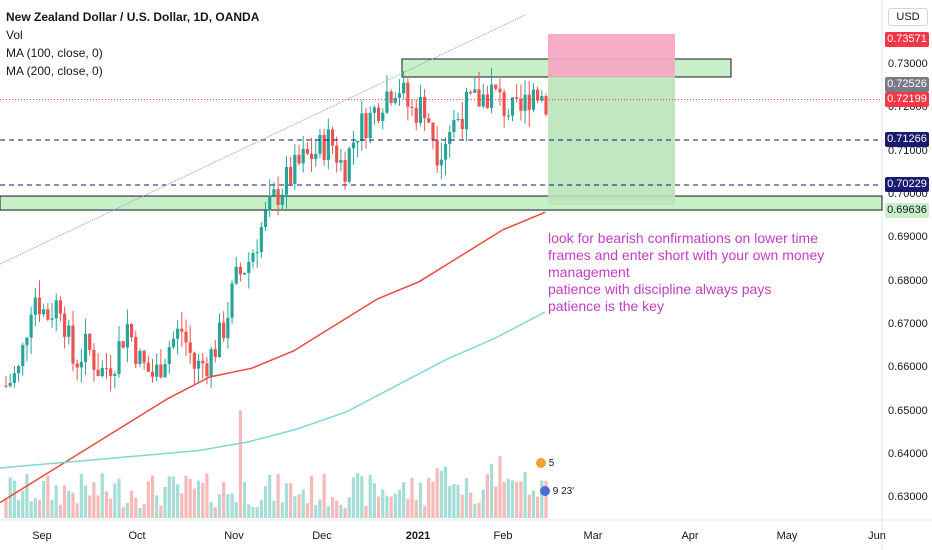 This screenshot has height=550, width=932. Describe the element at coordinates (787, 536) in the screenshot. I see `time-tick-label: May` at that location.